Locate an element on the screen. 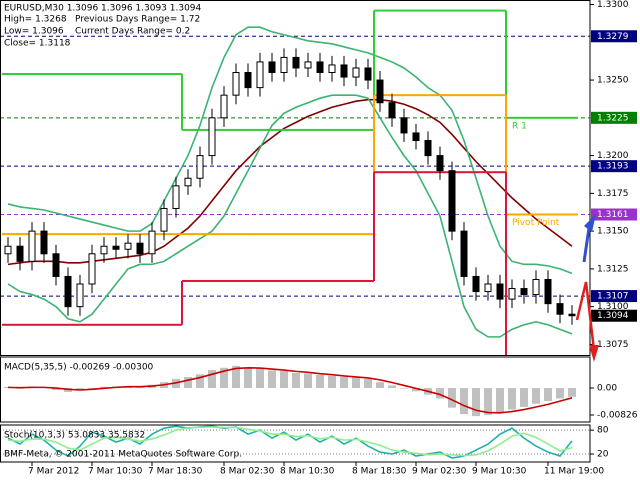  red-arrow is located at coordinates (585, 316).